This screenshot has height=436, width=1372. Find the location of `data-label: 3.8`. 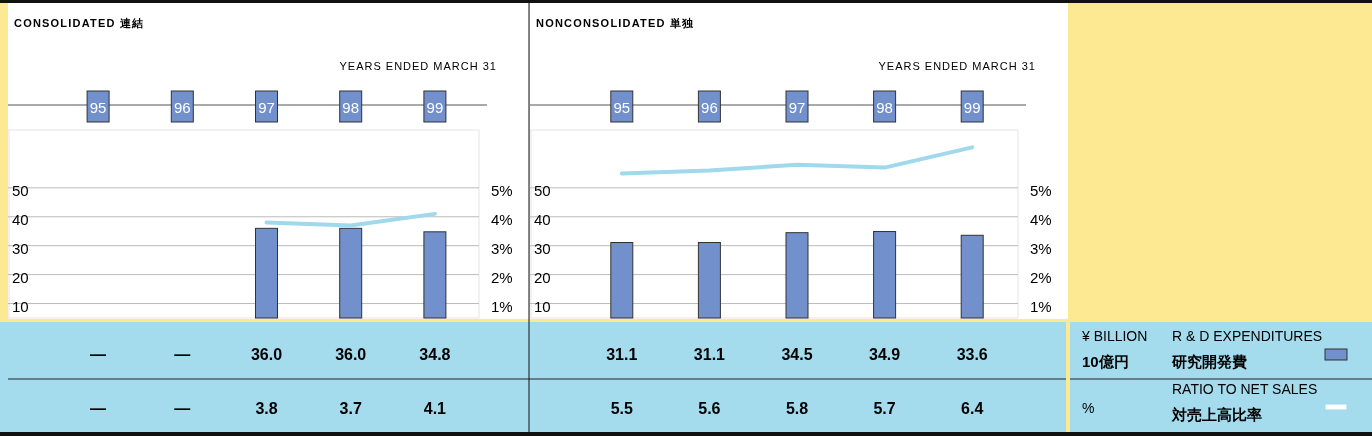

data-label: 3.8 is located at coordinates (266, 408).